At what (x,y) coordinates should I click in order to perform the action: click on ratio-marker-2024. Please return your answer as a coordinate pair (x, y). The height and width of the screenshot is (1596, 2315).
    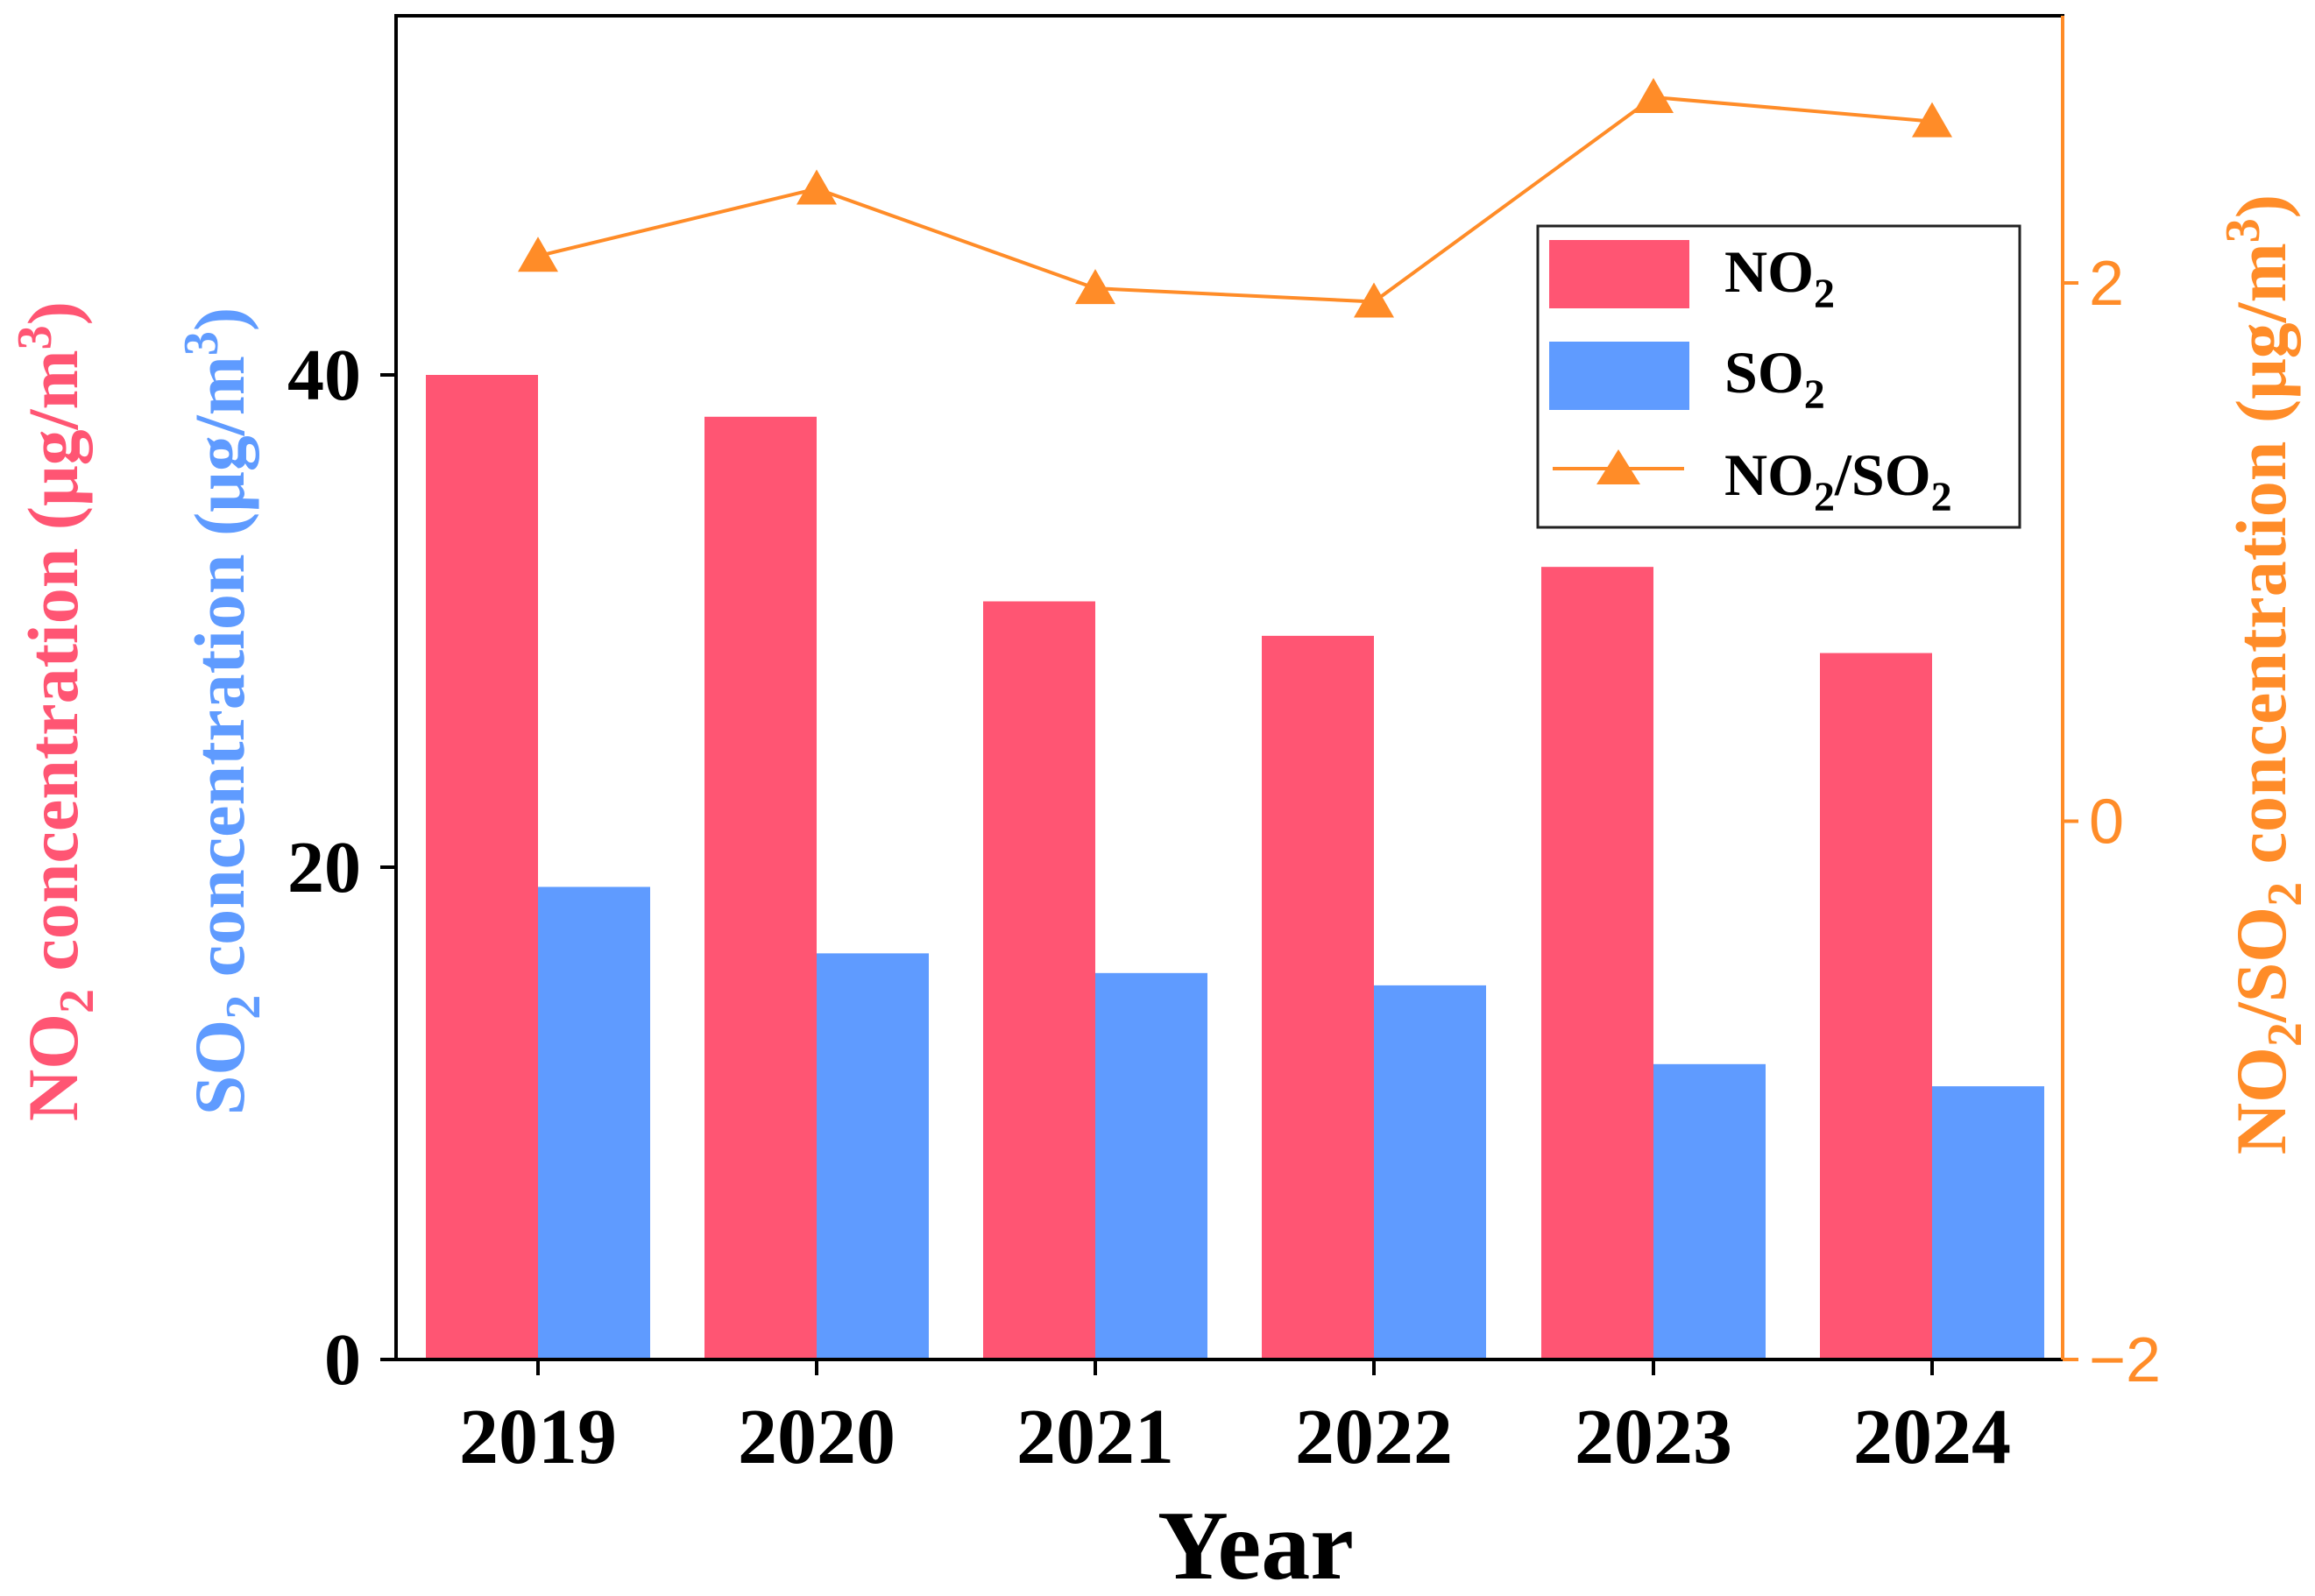
    Looking at the image, I should click on (1932, 120).